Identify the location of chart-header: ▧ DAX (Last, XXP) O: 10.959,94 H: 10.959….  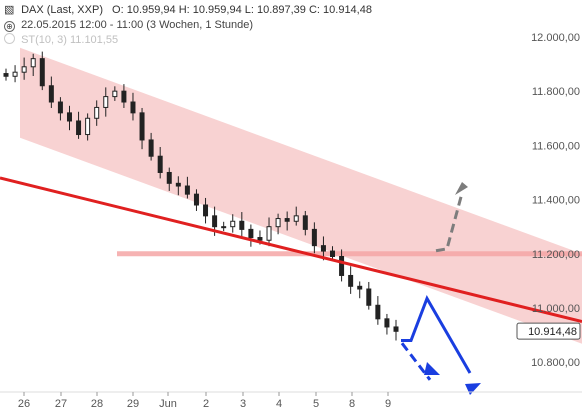
(188, 25).